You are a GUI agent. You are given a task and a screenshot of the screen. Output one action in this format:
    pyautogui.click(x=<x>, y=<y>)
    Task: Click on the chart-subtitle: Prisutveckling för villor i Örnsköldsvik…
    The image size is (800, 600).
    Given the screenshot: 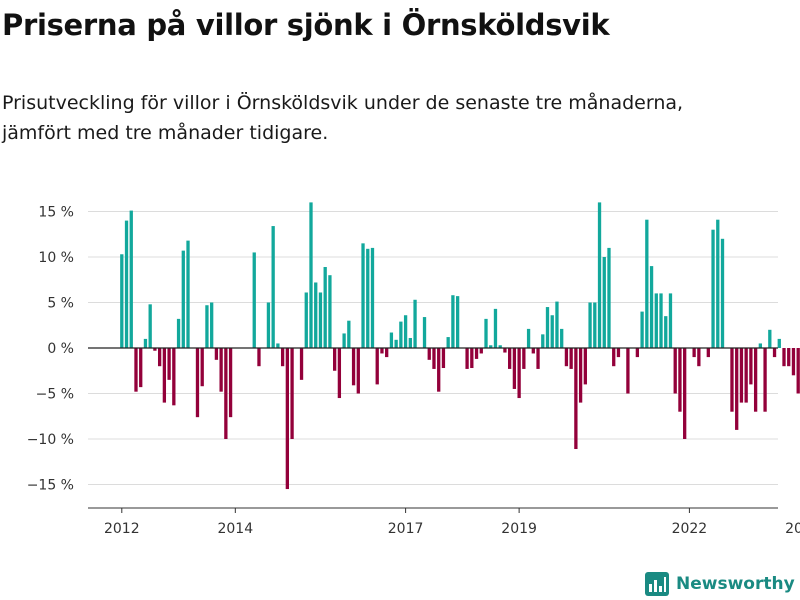 What is the action you would take?
    pyautogui.click(x=400, y=118)
    